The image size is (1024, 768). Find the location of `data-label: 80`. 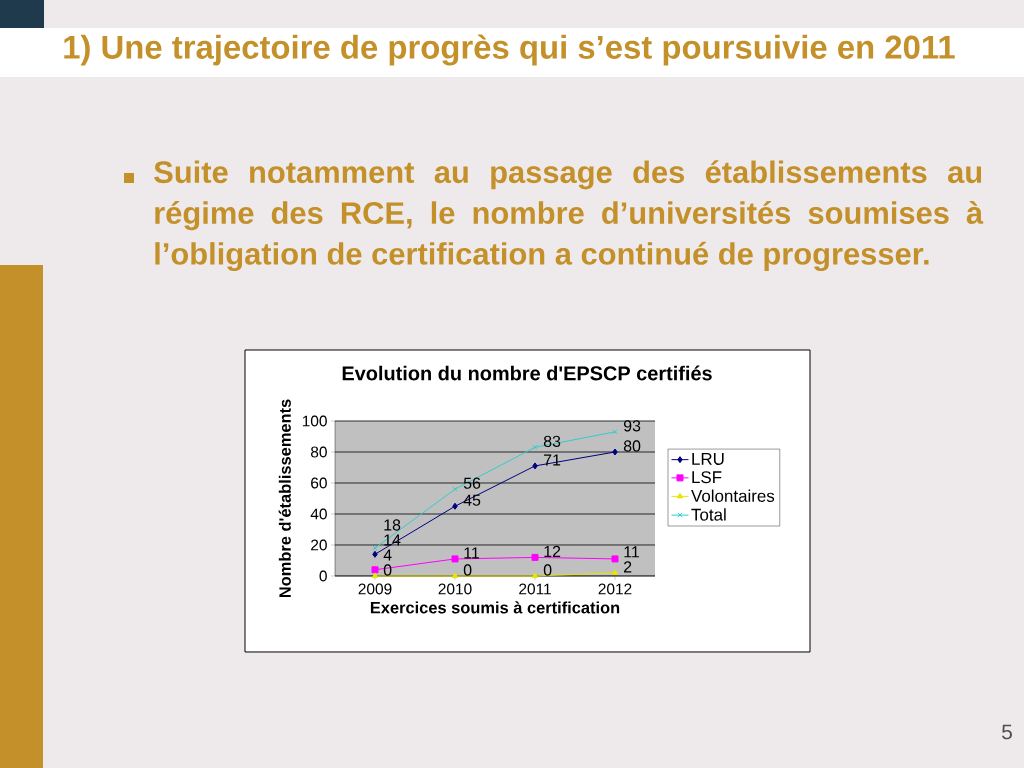

data-label: 80 is located at coordinates (632, 446).